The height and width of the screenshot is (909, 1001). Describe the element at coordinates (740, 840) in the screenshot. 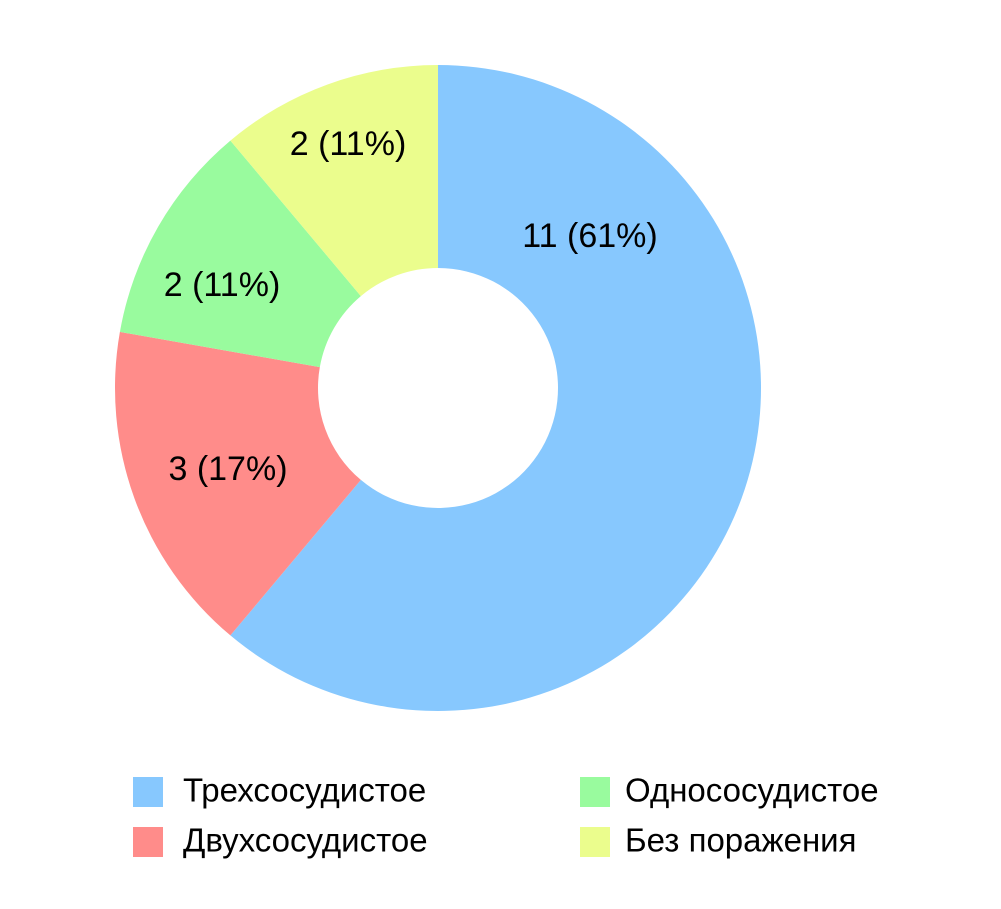

I see `legend-label: Без поражения` at that location.